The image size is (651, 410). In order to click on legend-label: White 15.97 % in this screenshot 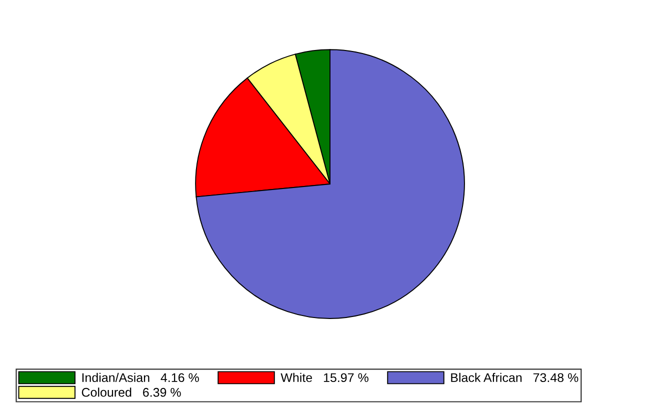, I will do `click(324, 377)`.